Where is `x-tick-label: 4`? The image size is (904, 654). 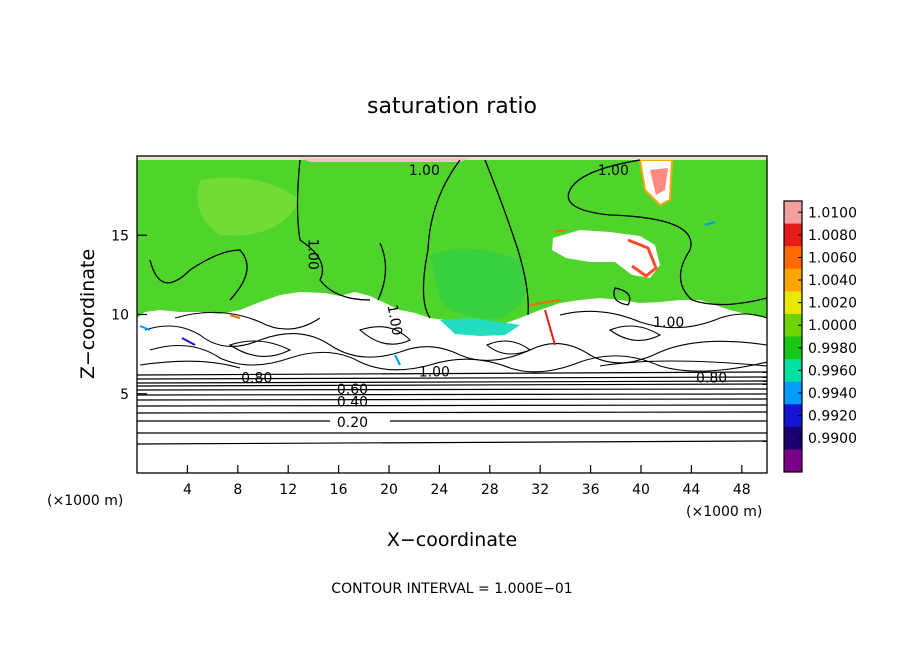
x-tick-label: 4 is located at coordinates (187, 490).